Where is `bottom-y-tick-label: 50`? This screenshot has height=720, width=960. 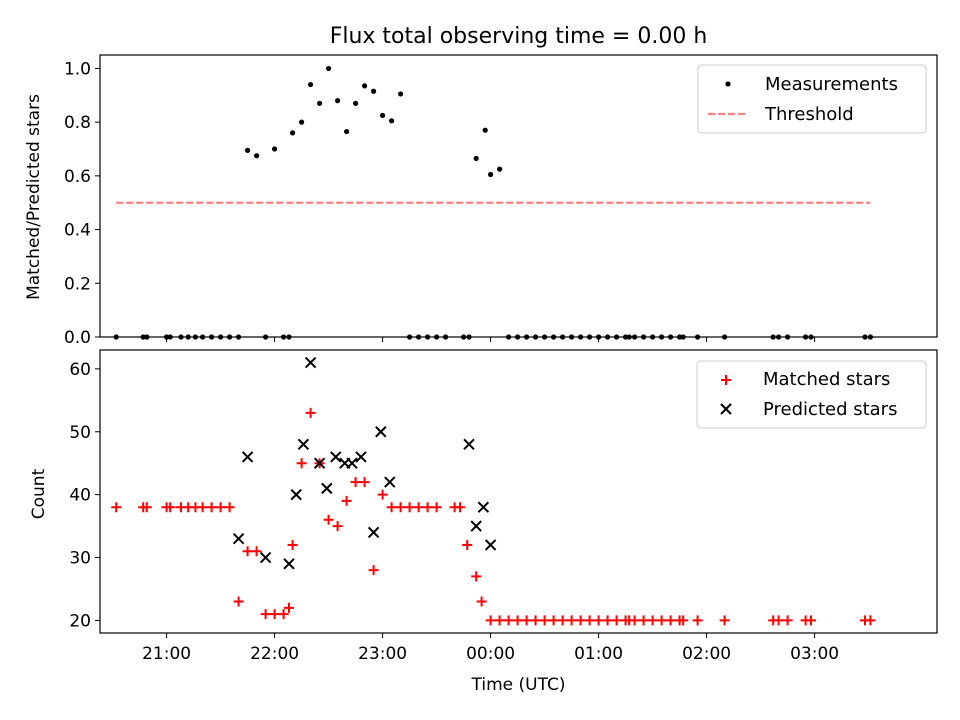
bottom-y-tick-label: 50 is located at coordinates (80, 433).